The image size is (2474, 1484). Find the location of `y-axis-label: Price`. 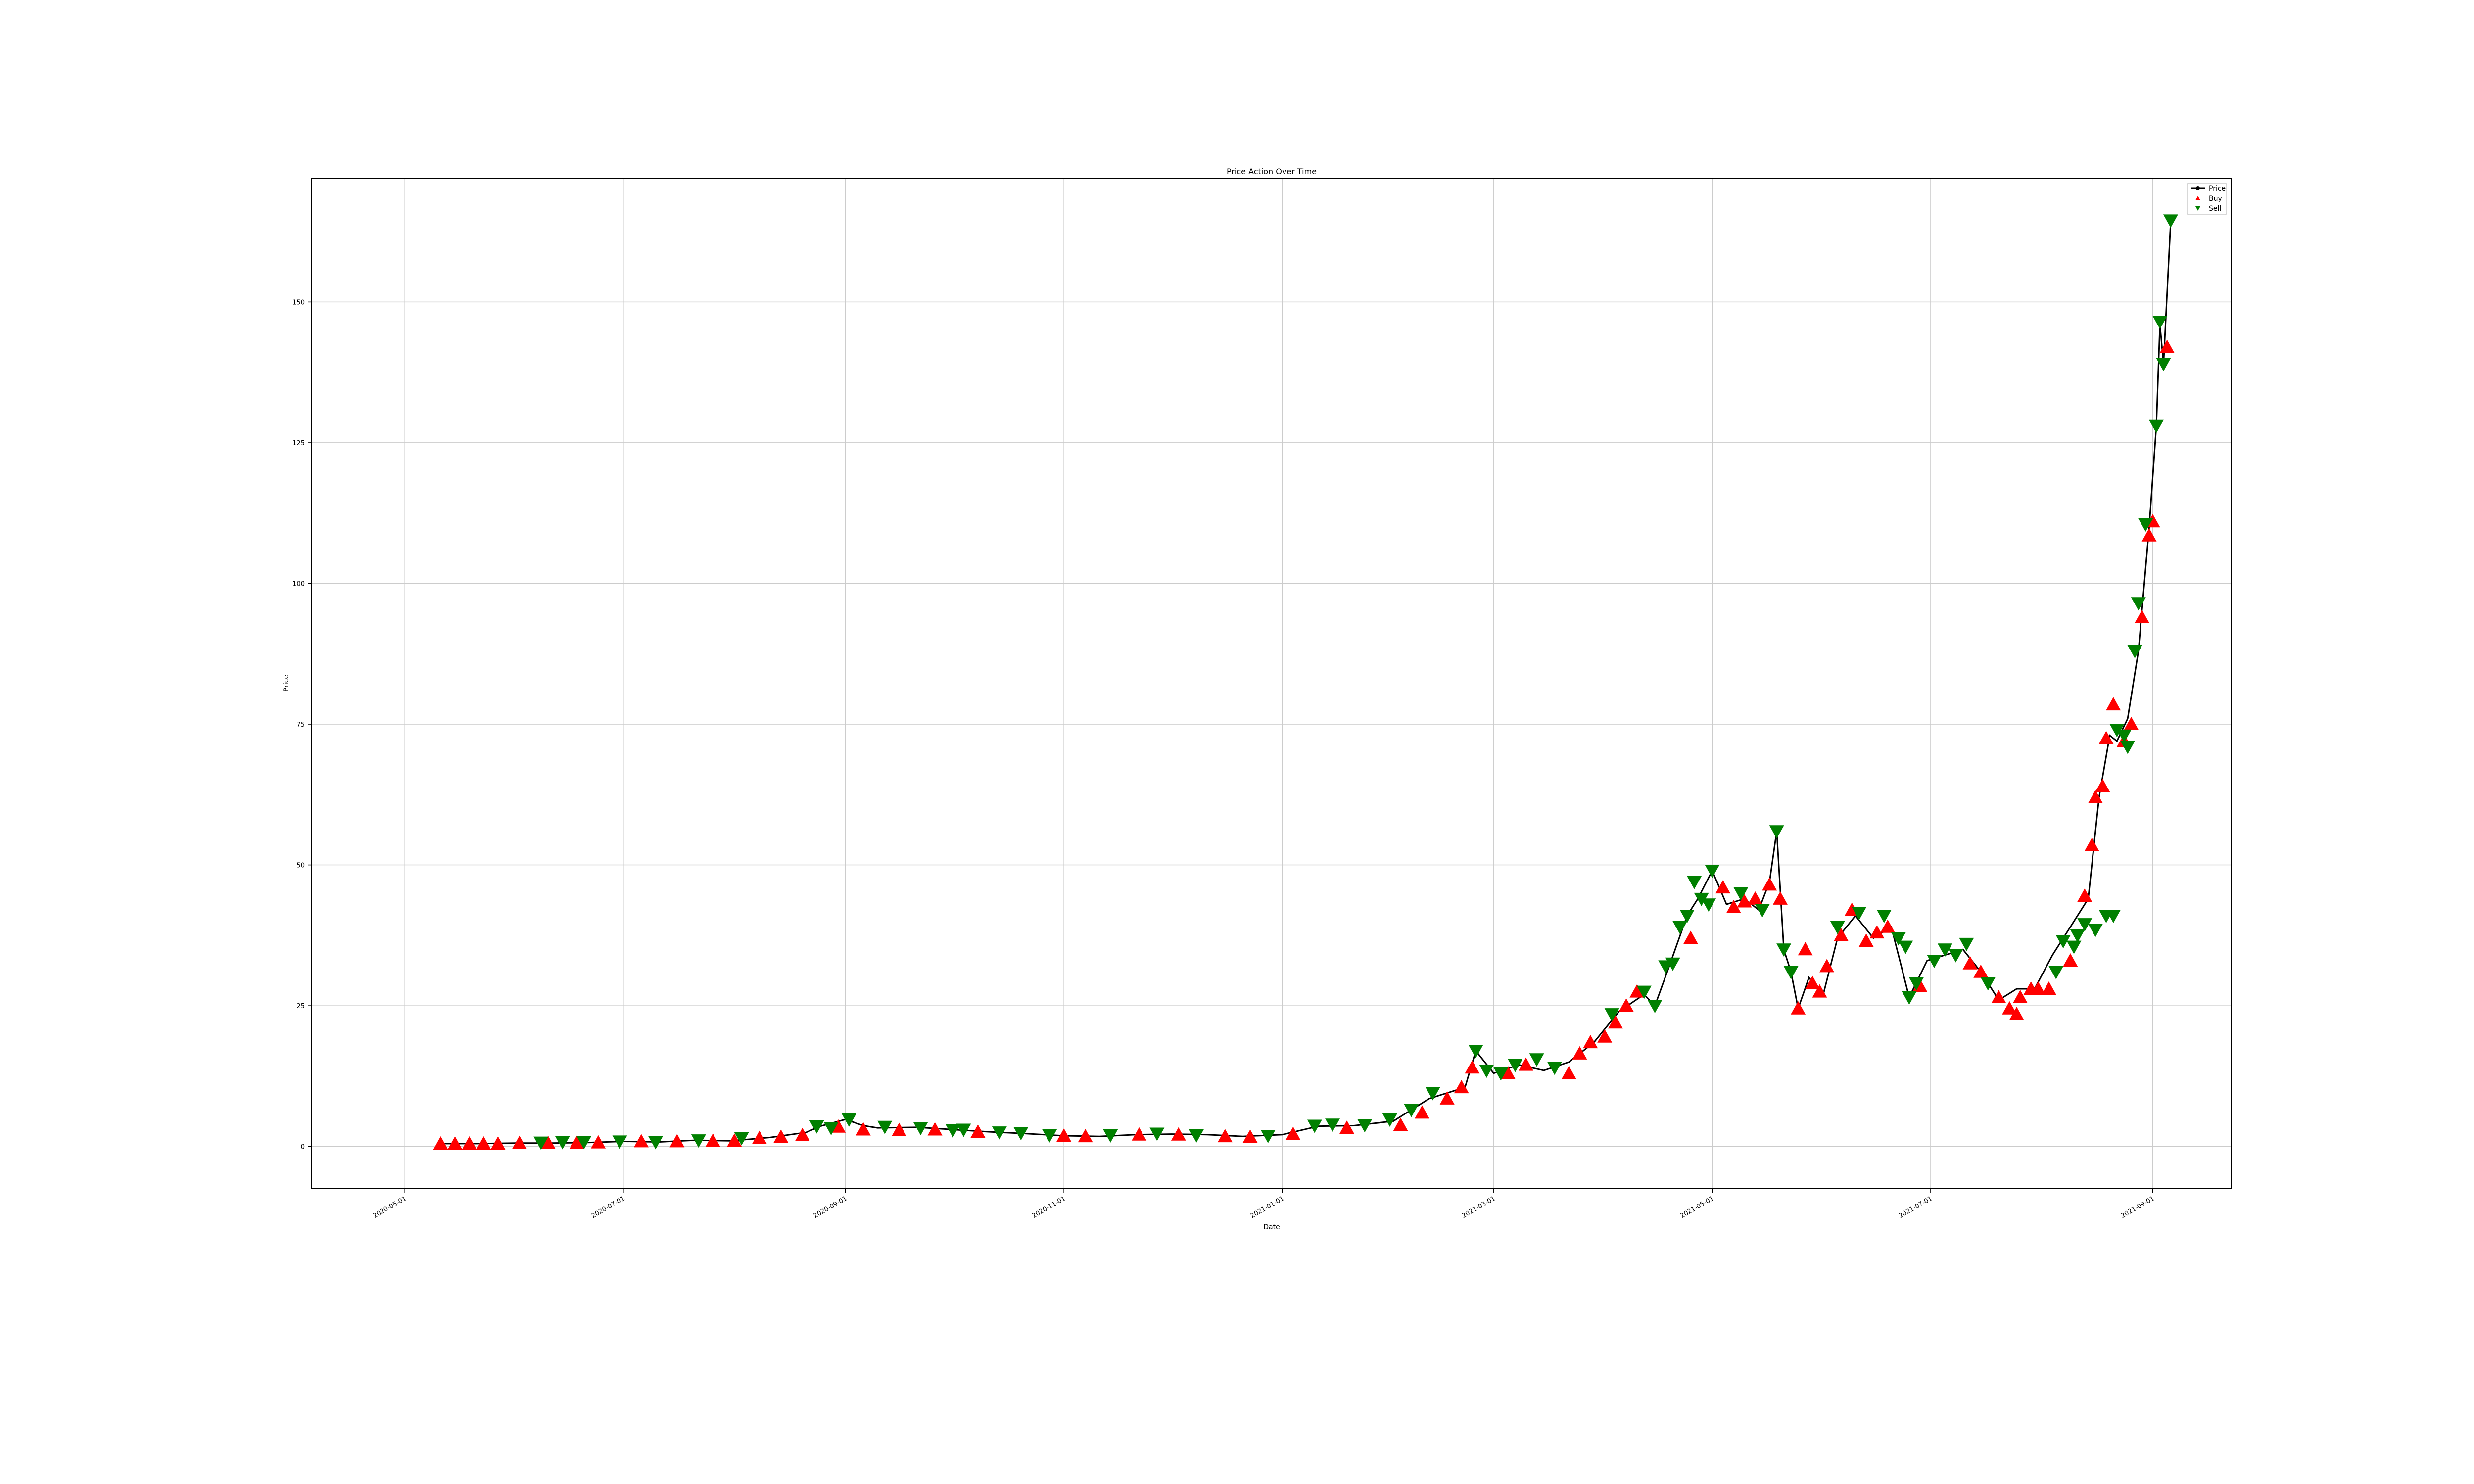

y-axis-label: Price is located at coordinates (287, 683).